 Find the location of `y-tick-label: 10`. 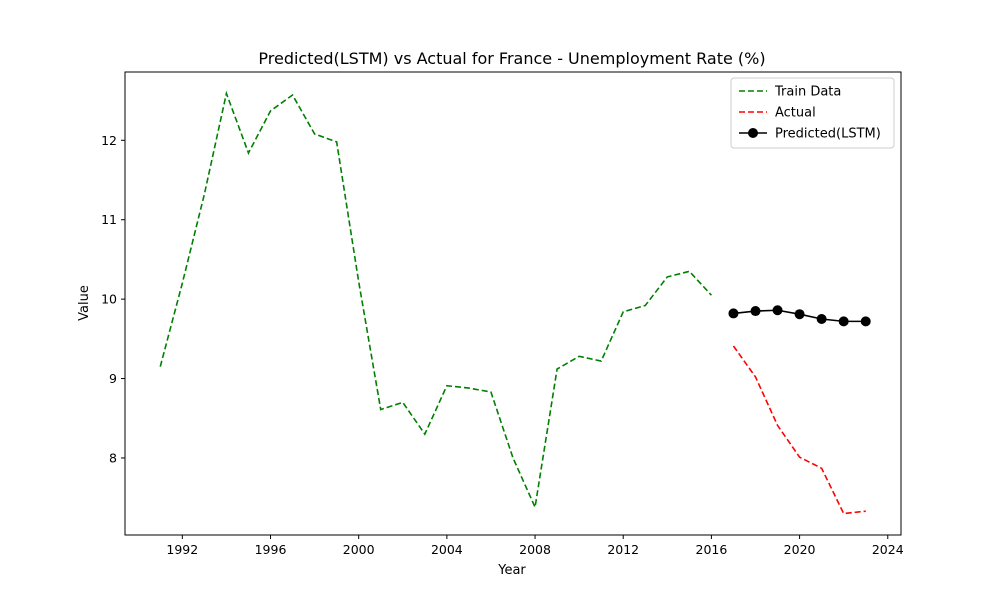

y-tick-label: 10 is located at coordinates (109, 299).